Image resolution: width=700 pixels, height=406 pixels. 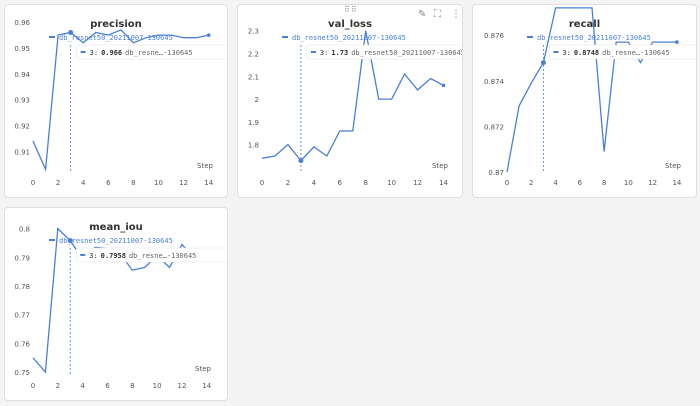 I want to click on y-tick-label: 0.76, so click(x=22, y=344).